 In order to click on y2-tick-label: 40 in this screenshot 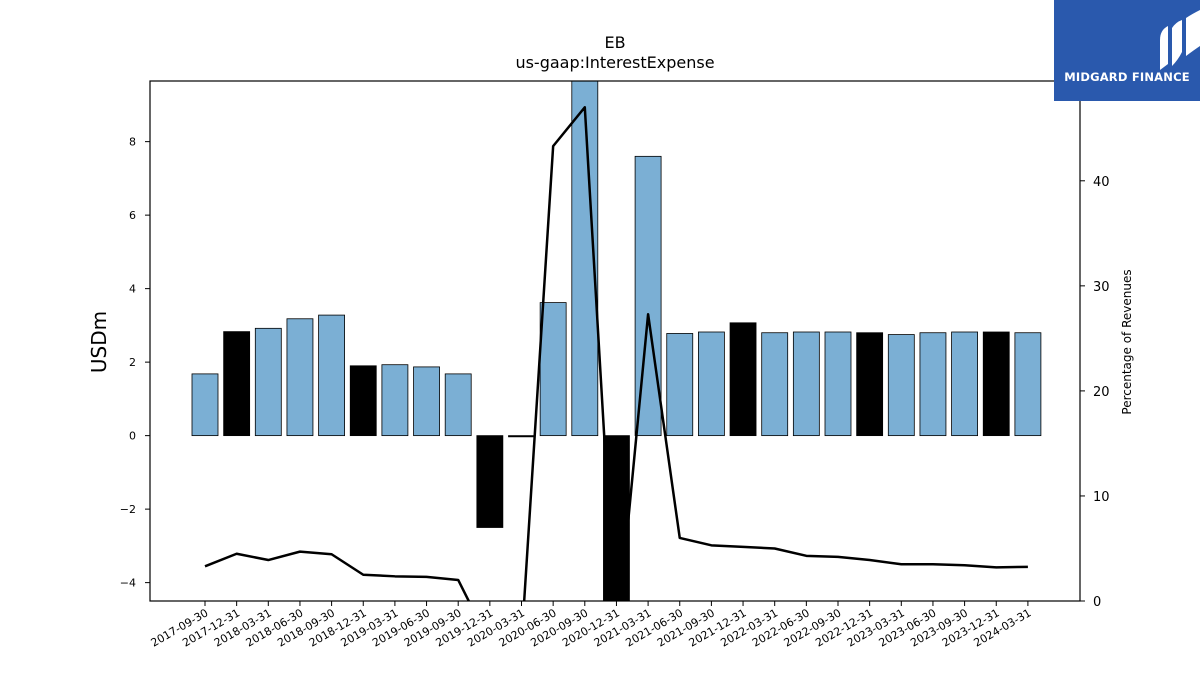, I will do `click(1101, 182)`.